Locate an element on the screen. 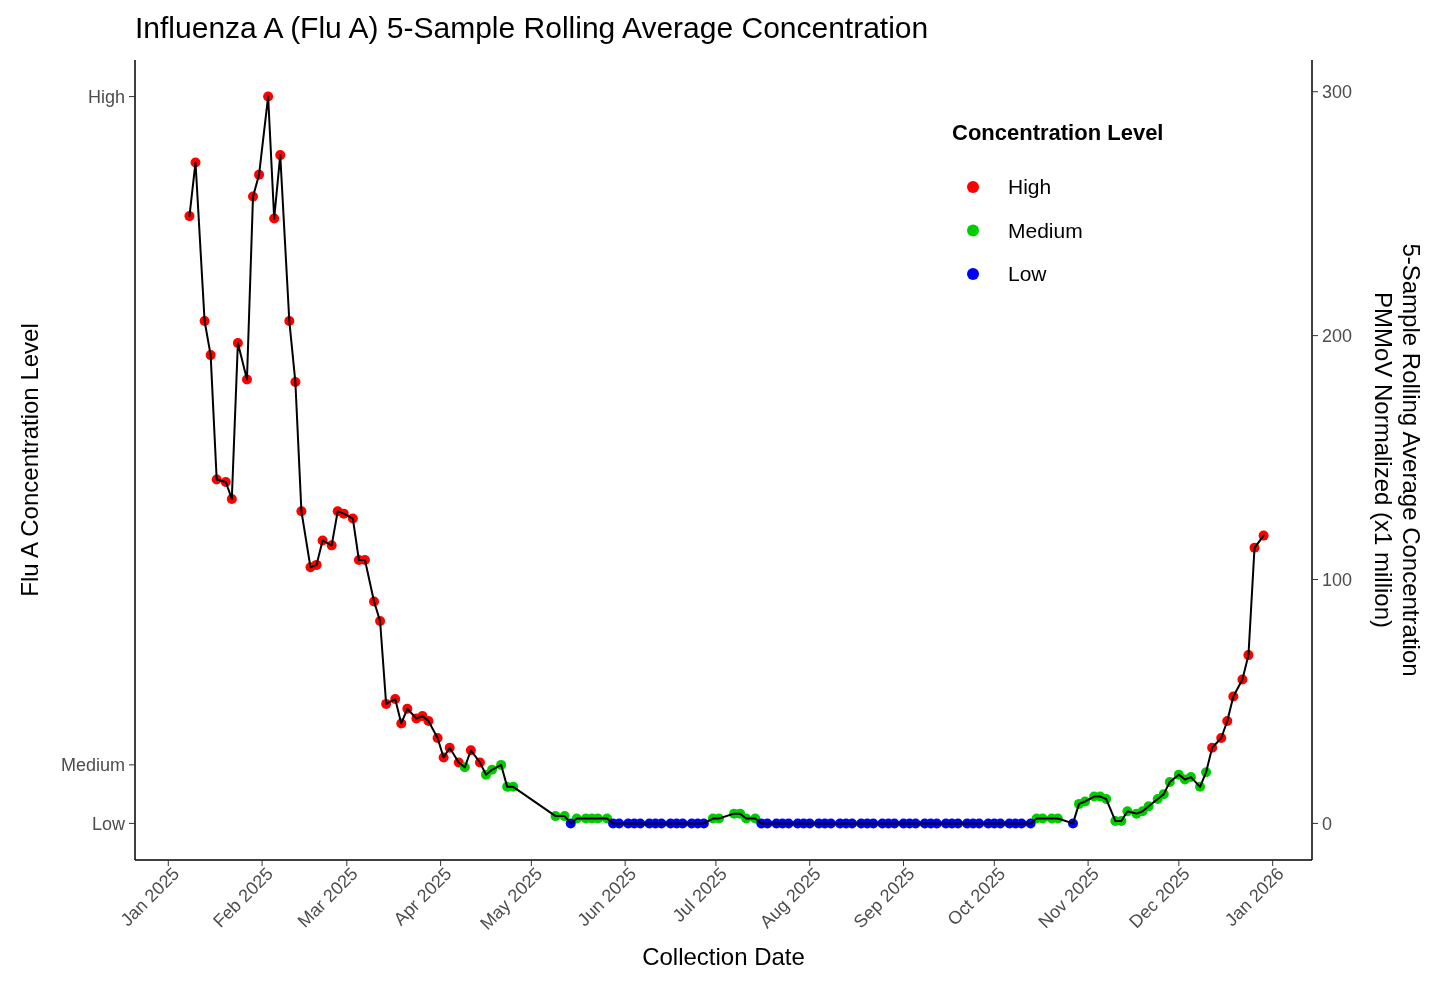 Image resolution: width=1432 pixels, height=983 pixels. ref-line-label: Medium is located at coordinates (92, 765).